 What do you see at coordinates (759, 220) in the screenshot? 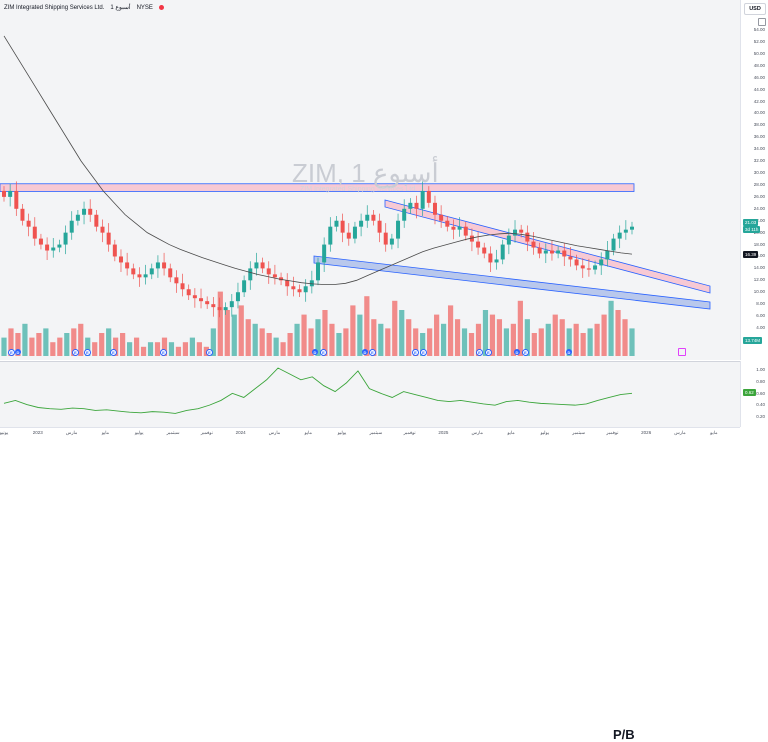
I see `price-tick: 22.00` at bounding box center [759, 220].